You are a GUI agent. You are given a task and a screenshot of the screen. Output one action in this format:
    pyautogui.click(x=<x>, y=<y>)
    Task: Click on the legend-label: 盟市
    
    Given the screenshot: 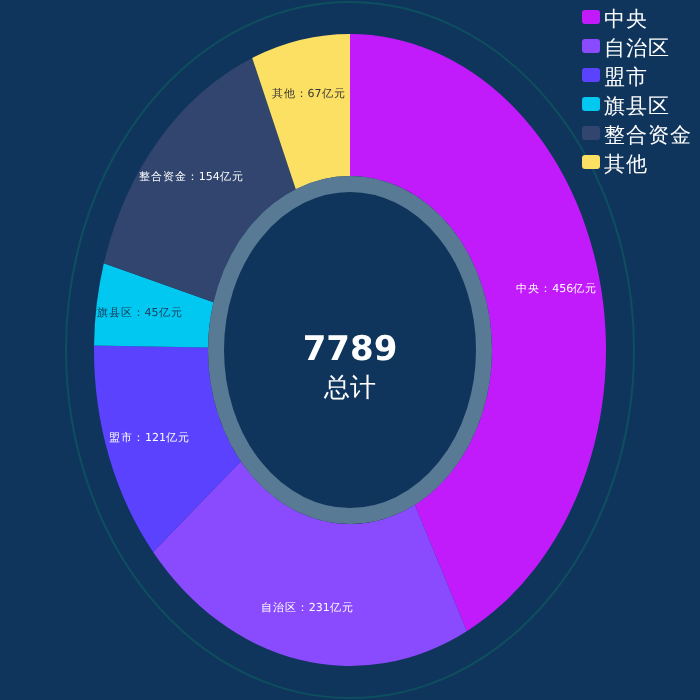 What is the action you would take?
    pyautogui.click(x=626, y=77)
    